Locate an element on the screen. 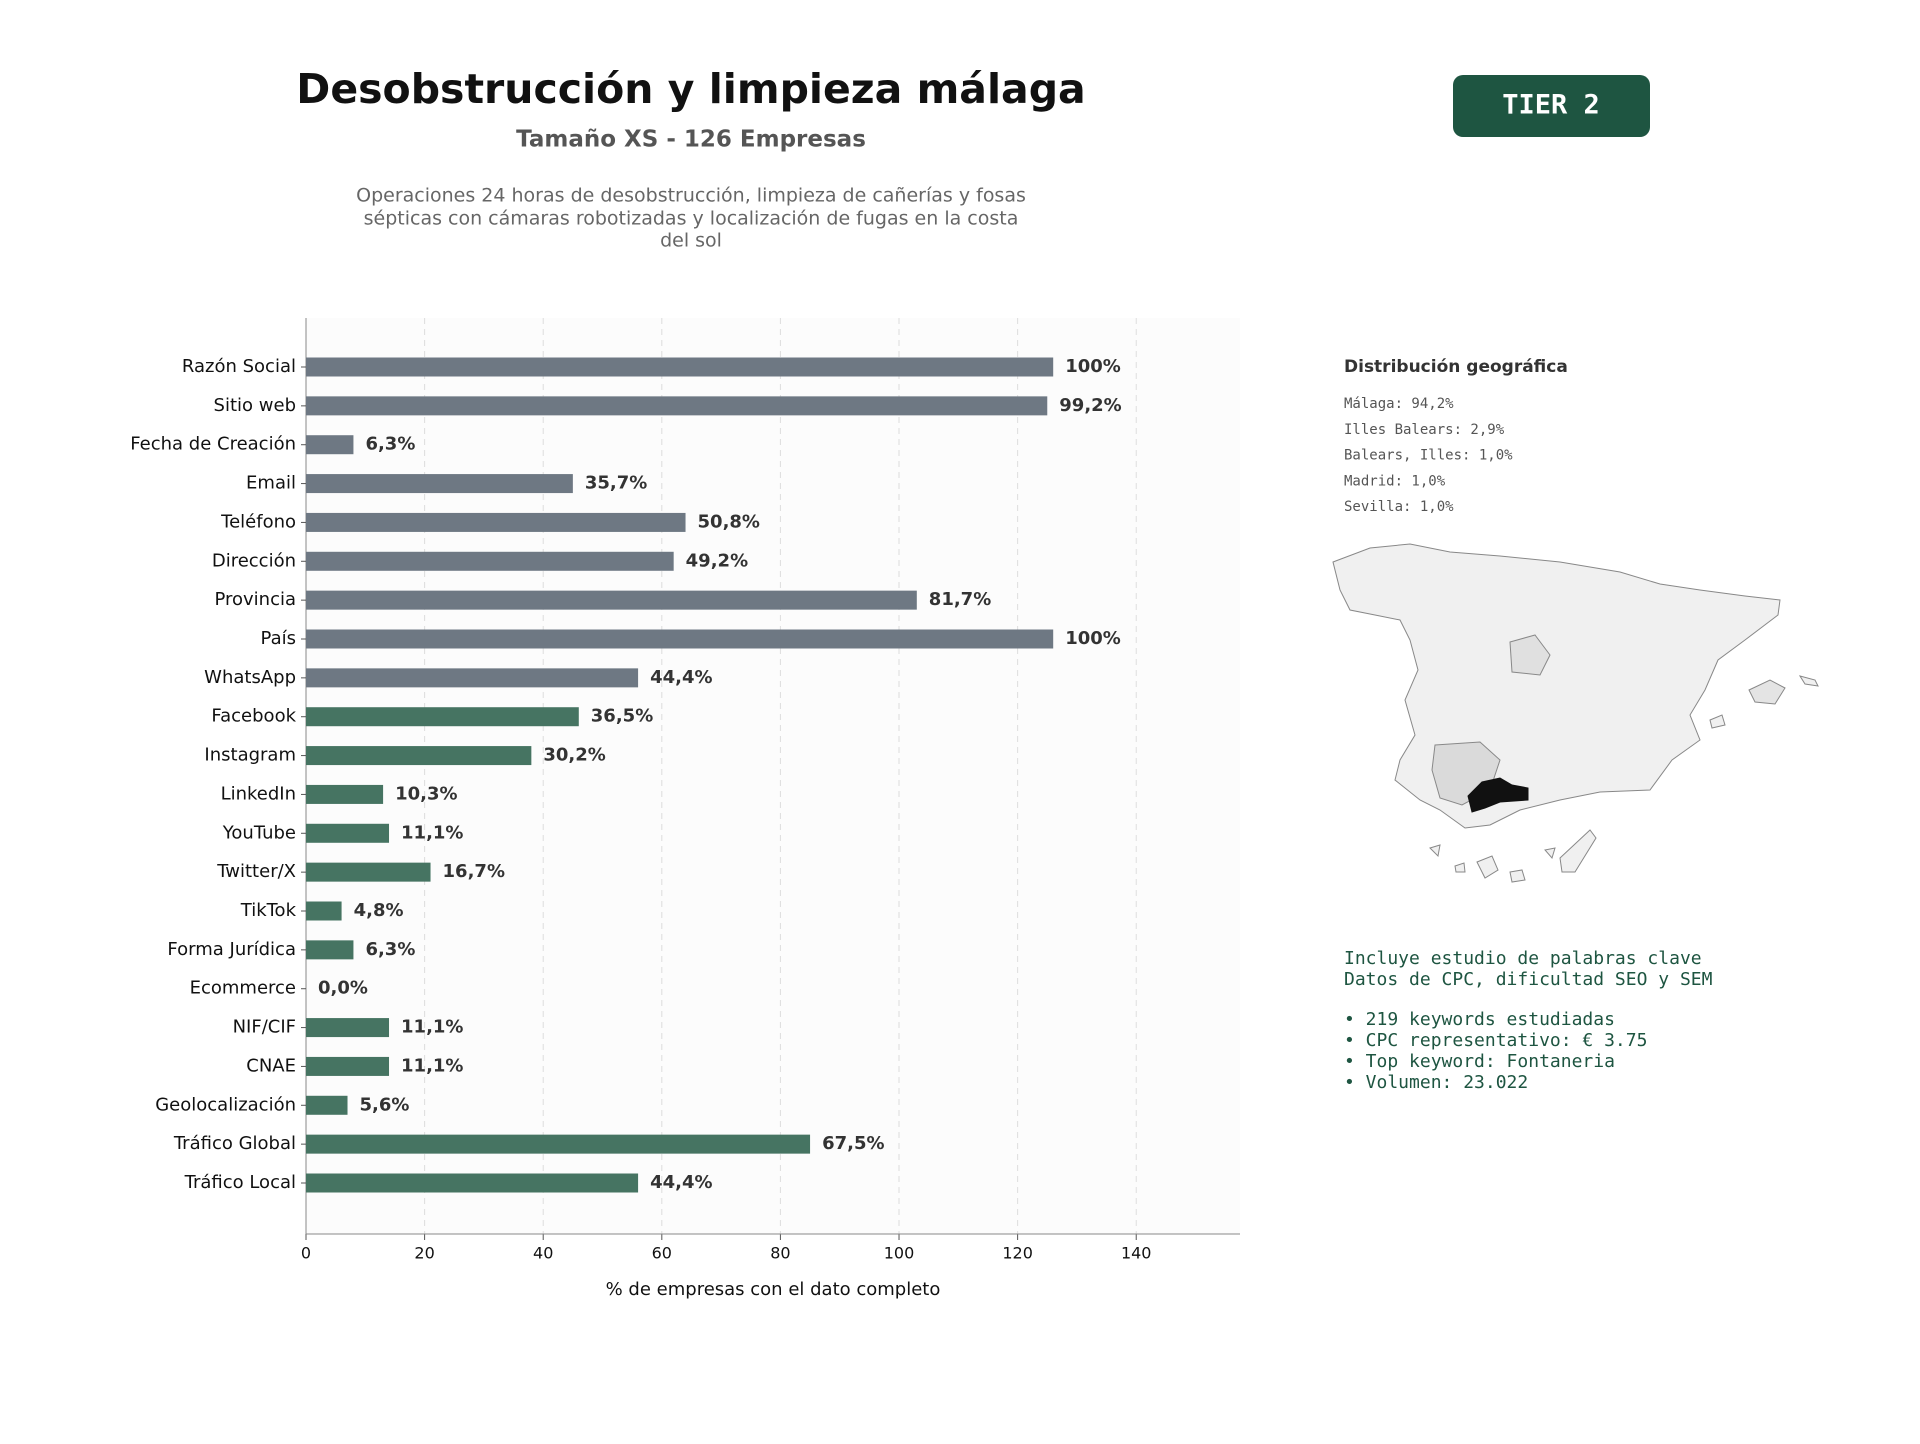 Image resolution: width=1920 pixels, height=1444 pixels. y-tick-label: CNAE is located at coordinates (271, 1065).